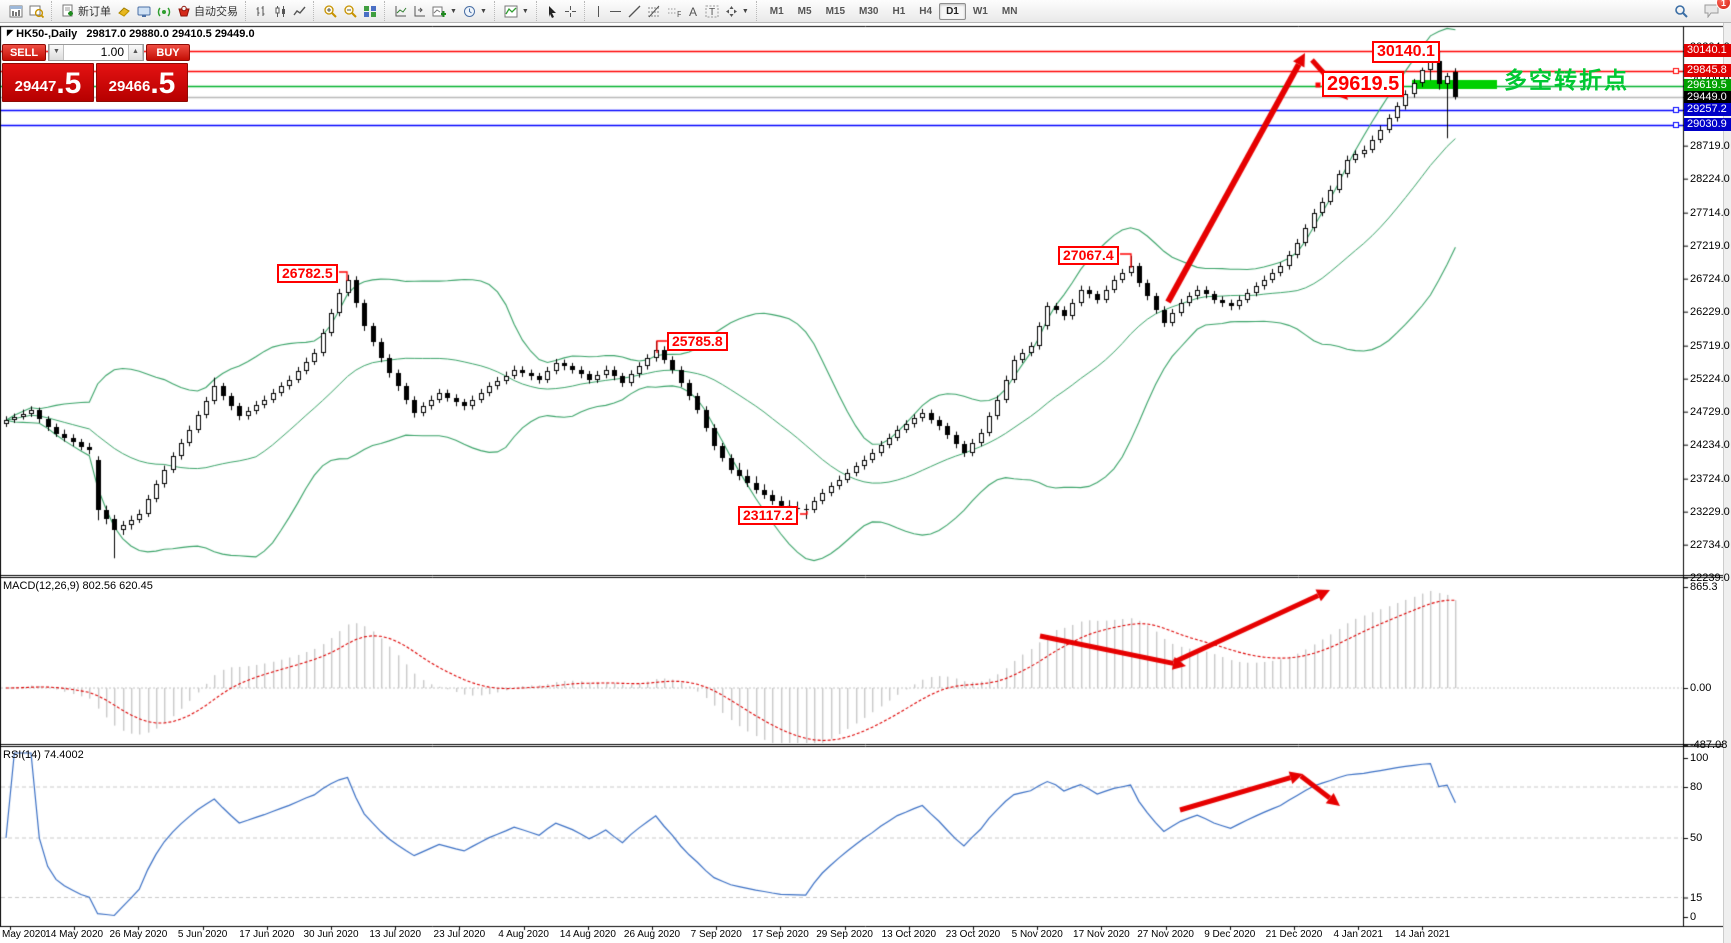  Describe the element at coordinates (1707, 86) in the screenshot. I see `price-line-label: 29619.5` at that location.